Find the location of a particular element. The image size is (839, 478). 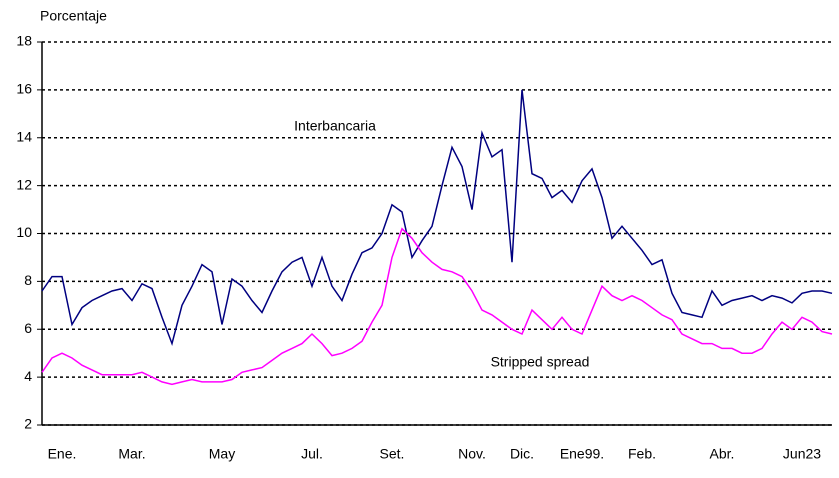

annotation: Stripped spread is located at coordinates (540, 362).